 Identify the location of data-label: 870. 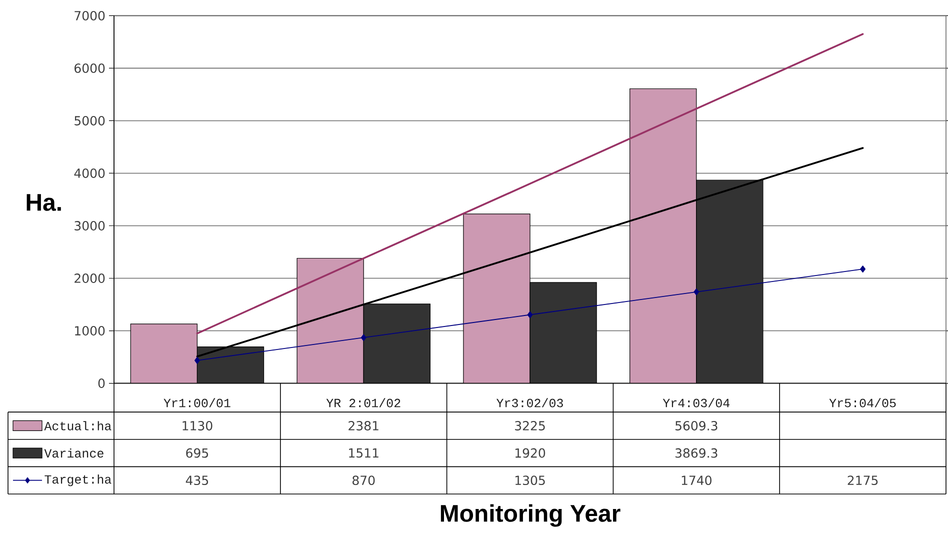
(363, 481).